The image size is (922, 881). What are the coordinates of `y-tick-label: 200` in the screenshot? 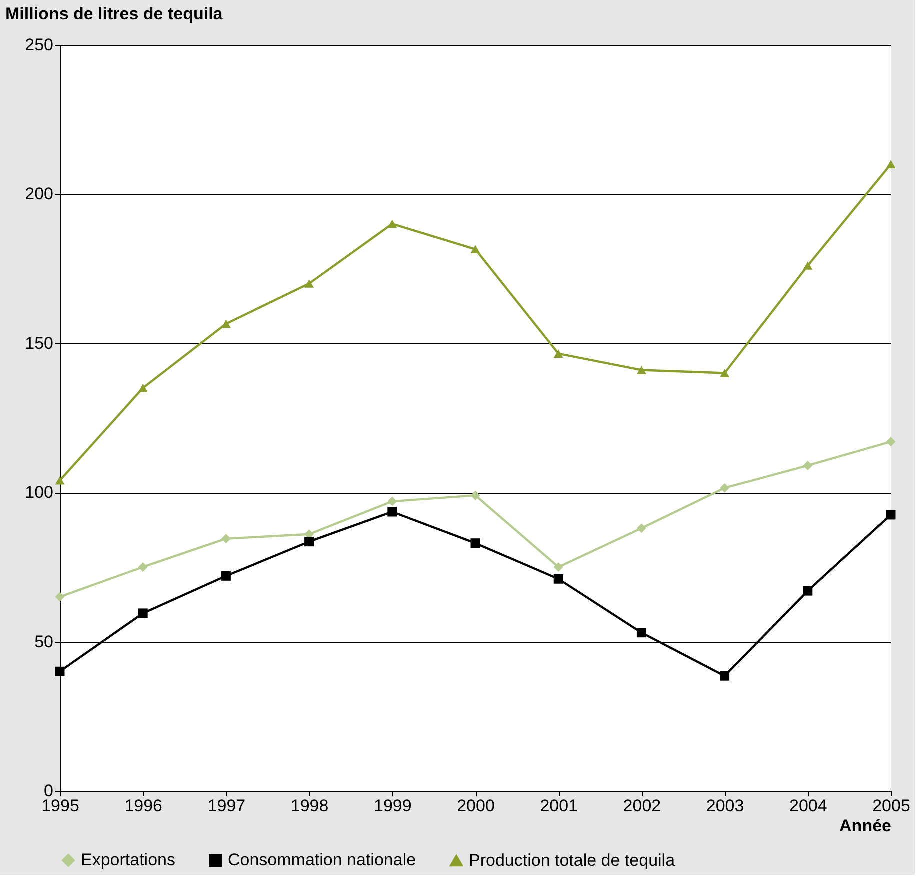 It's located at (39, 194).